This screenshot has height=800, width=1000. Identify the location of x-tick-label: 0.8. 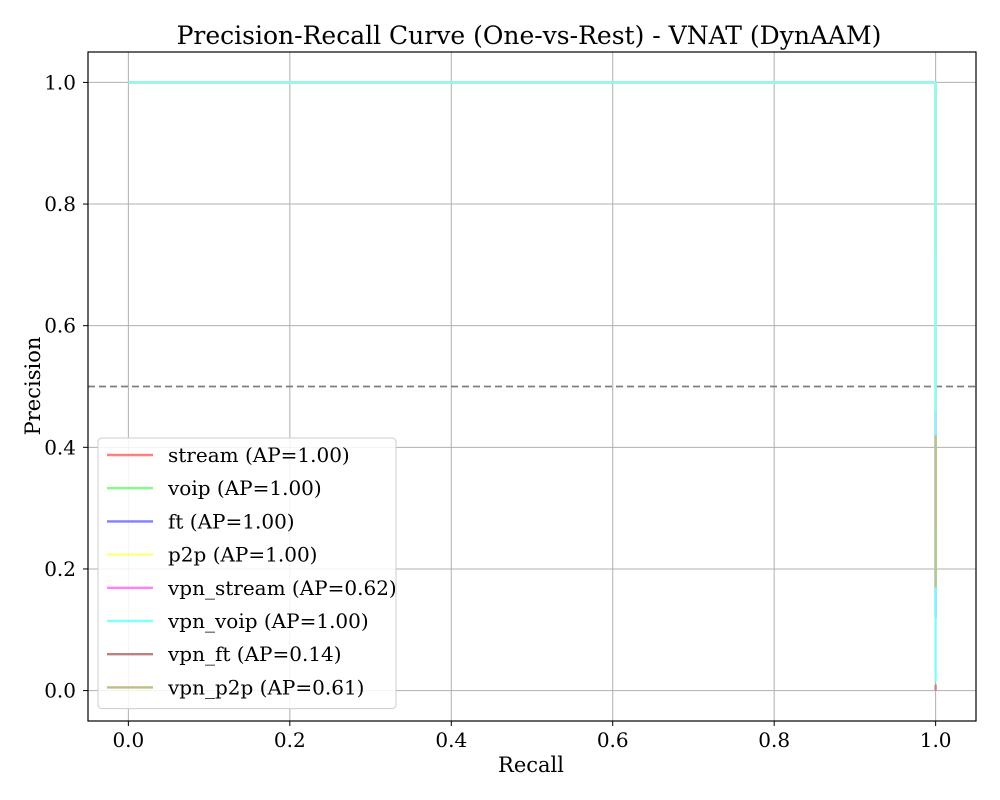
(774, 740).